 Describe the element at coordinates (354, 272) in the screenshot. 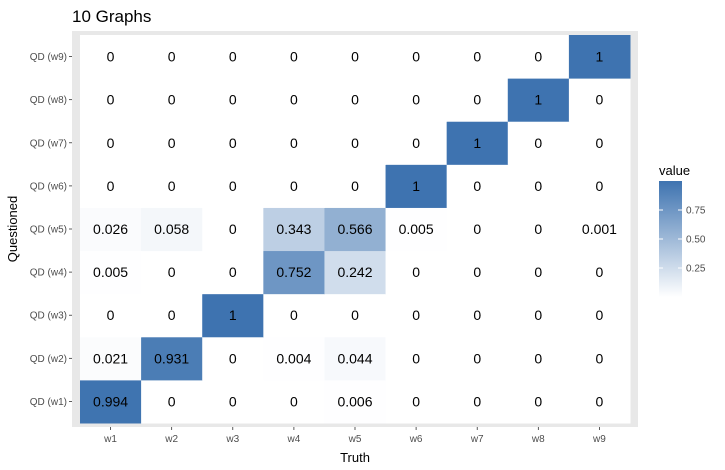

I see `cell-value-label: 0.242` at that location.